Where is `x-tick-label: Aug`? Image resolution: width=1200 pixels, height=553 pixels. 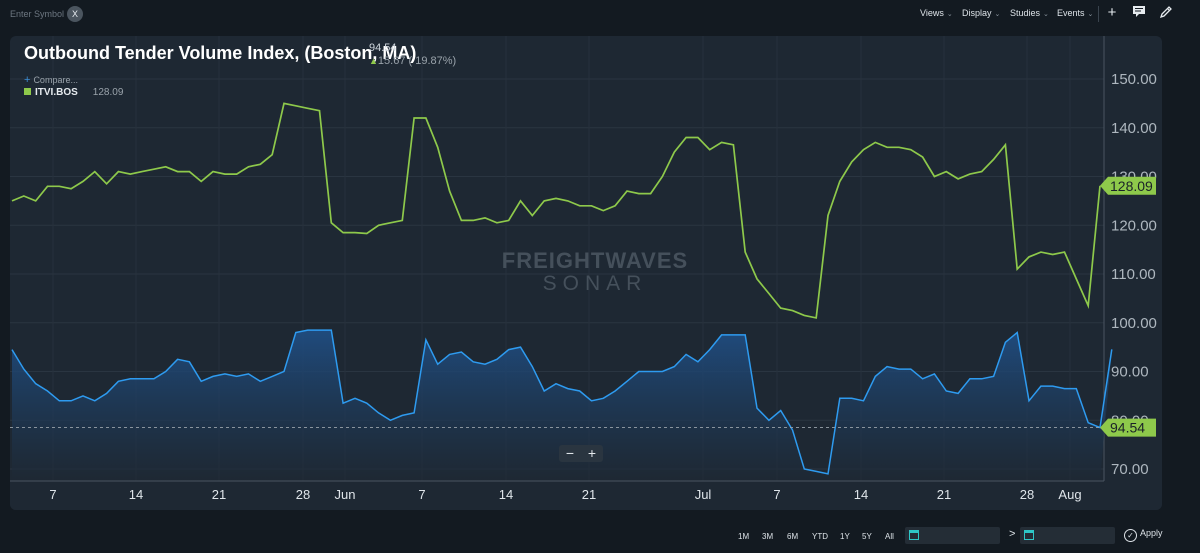
x-tick-label: Aug is located at coordinates (1069, 494).